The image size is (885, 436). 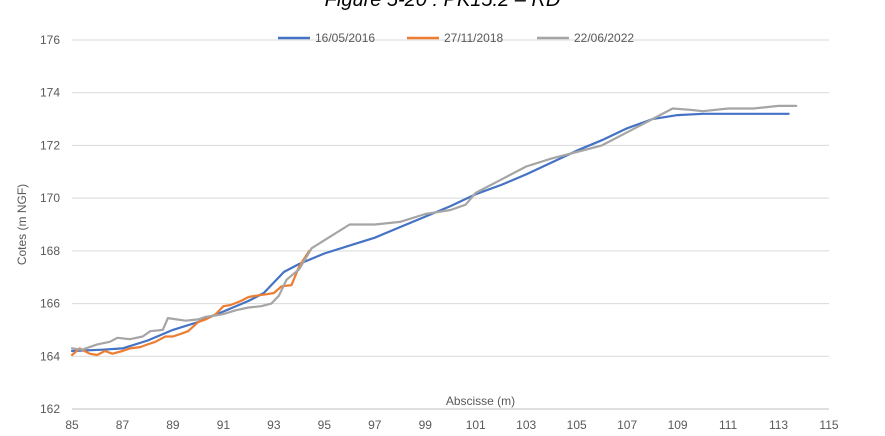 I want to click on x-tick-label: 93, so click(x=274, y=425).